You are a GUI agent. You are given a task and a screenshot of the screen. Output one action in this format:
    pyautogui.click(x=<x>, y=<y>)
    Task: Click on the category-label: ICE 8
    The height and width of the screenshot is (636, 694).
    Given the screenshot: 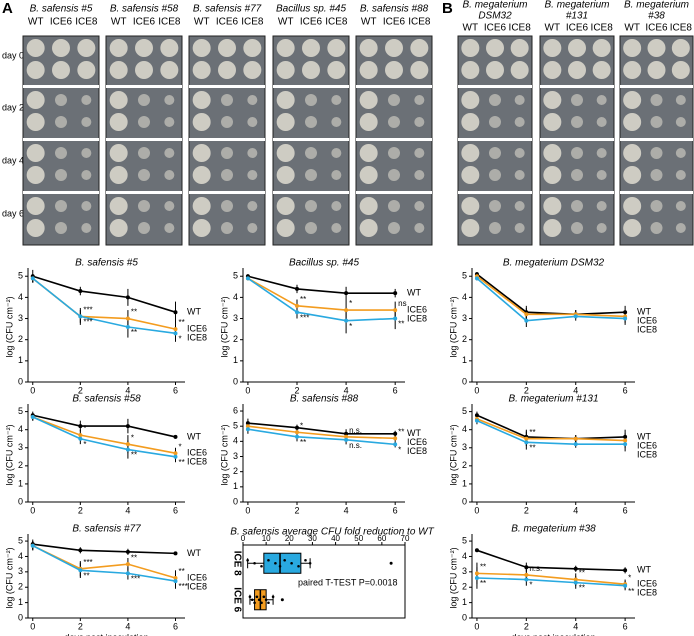 What is the action you would take?
    pyautogui.click(x=236, y=563)
    